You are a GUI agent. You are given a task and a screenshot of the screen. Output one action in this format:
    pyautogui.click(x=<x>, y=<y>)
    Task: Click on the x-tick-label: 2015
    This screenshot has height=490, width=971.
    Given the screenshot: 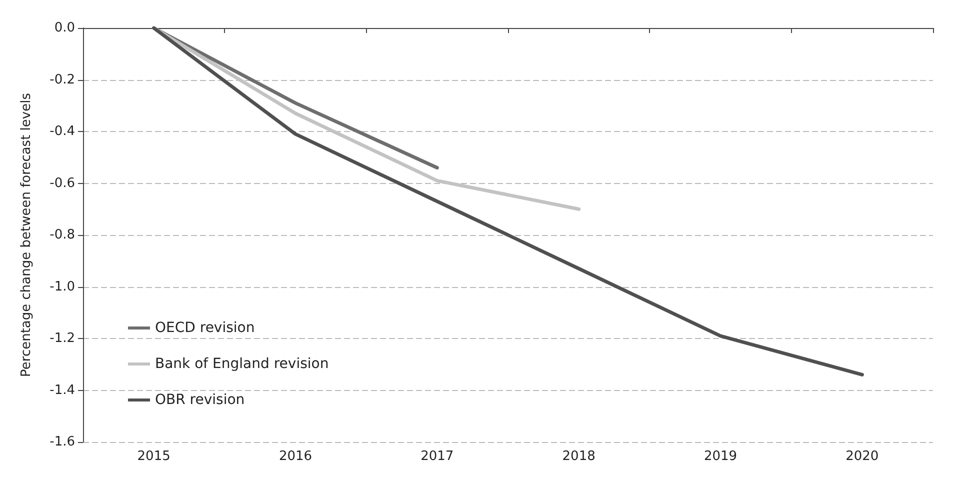 What is the action you would take?
    pyautogui.click(x=153, y=456)
    